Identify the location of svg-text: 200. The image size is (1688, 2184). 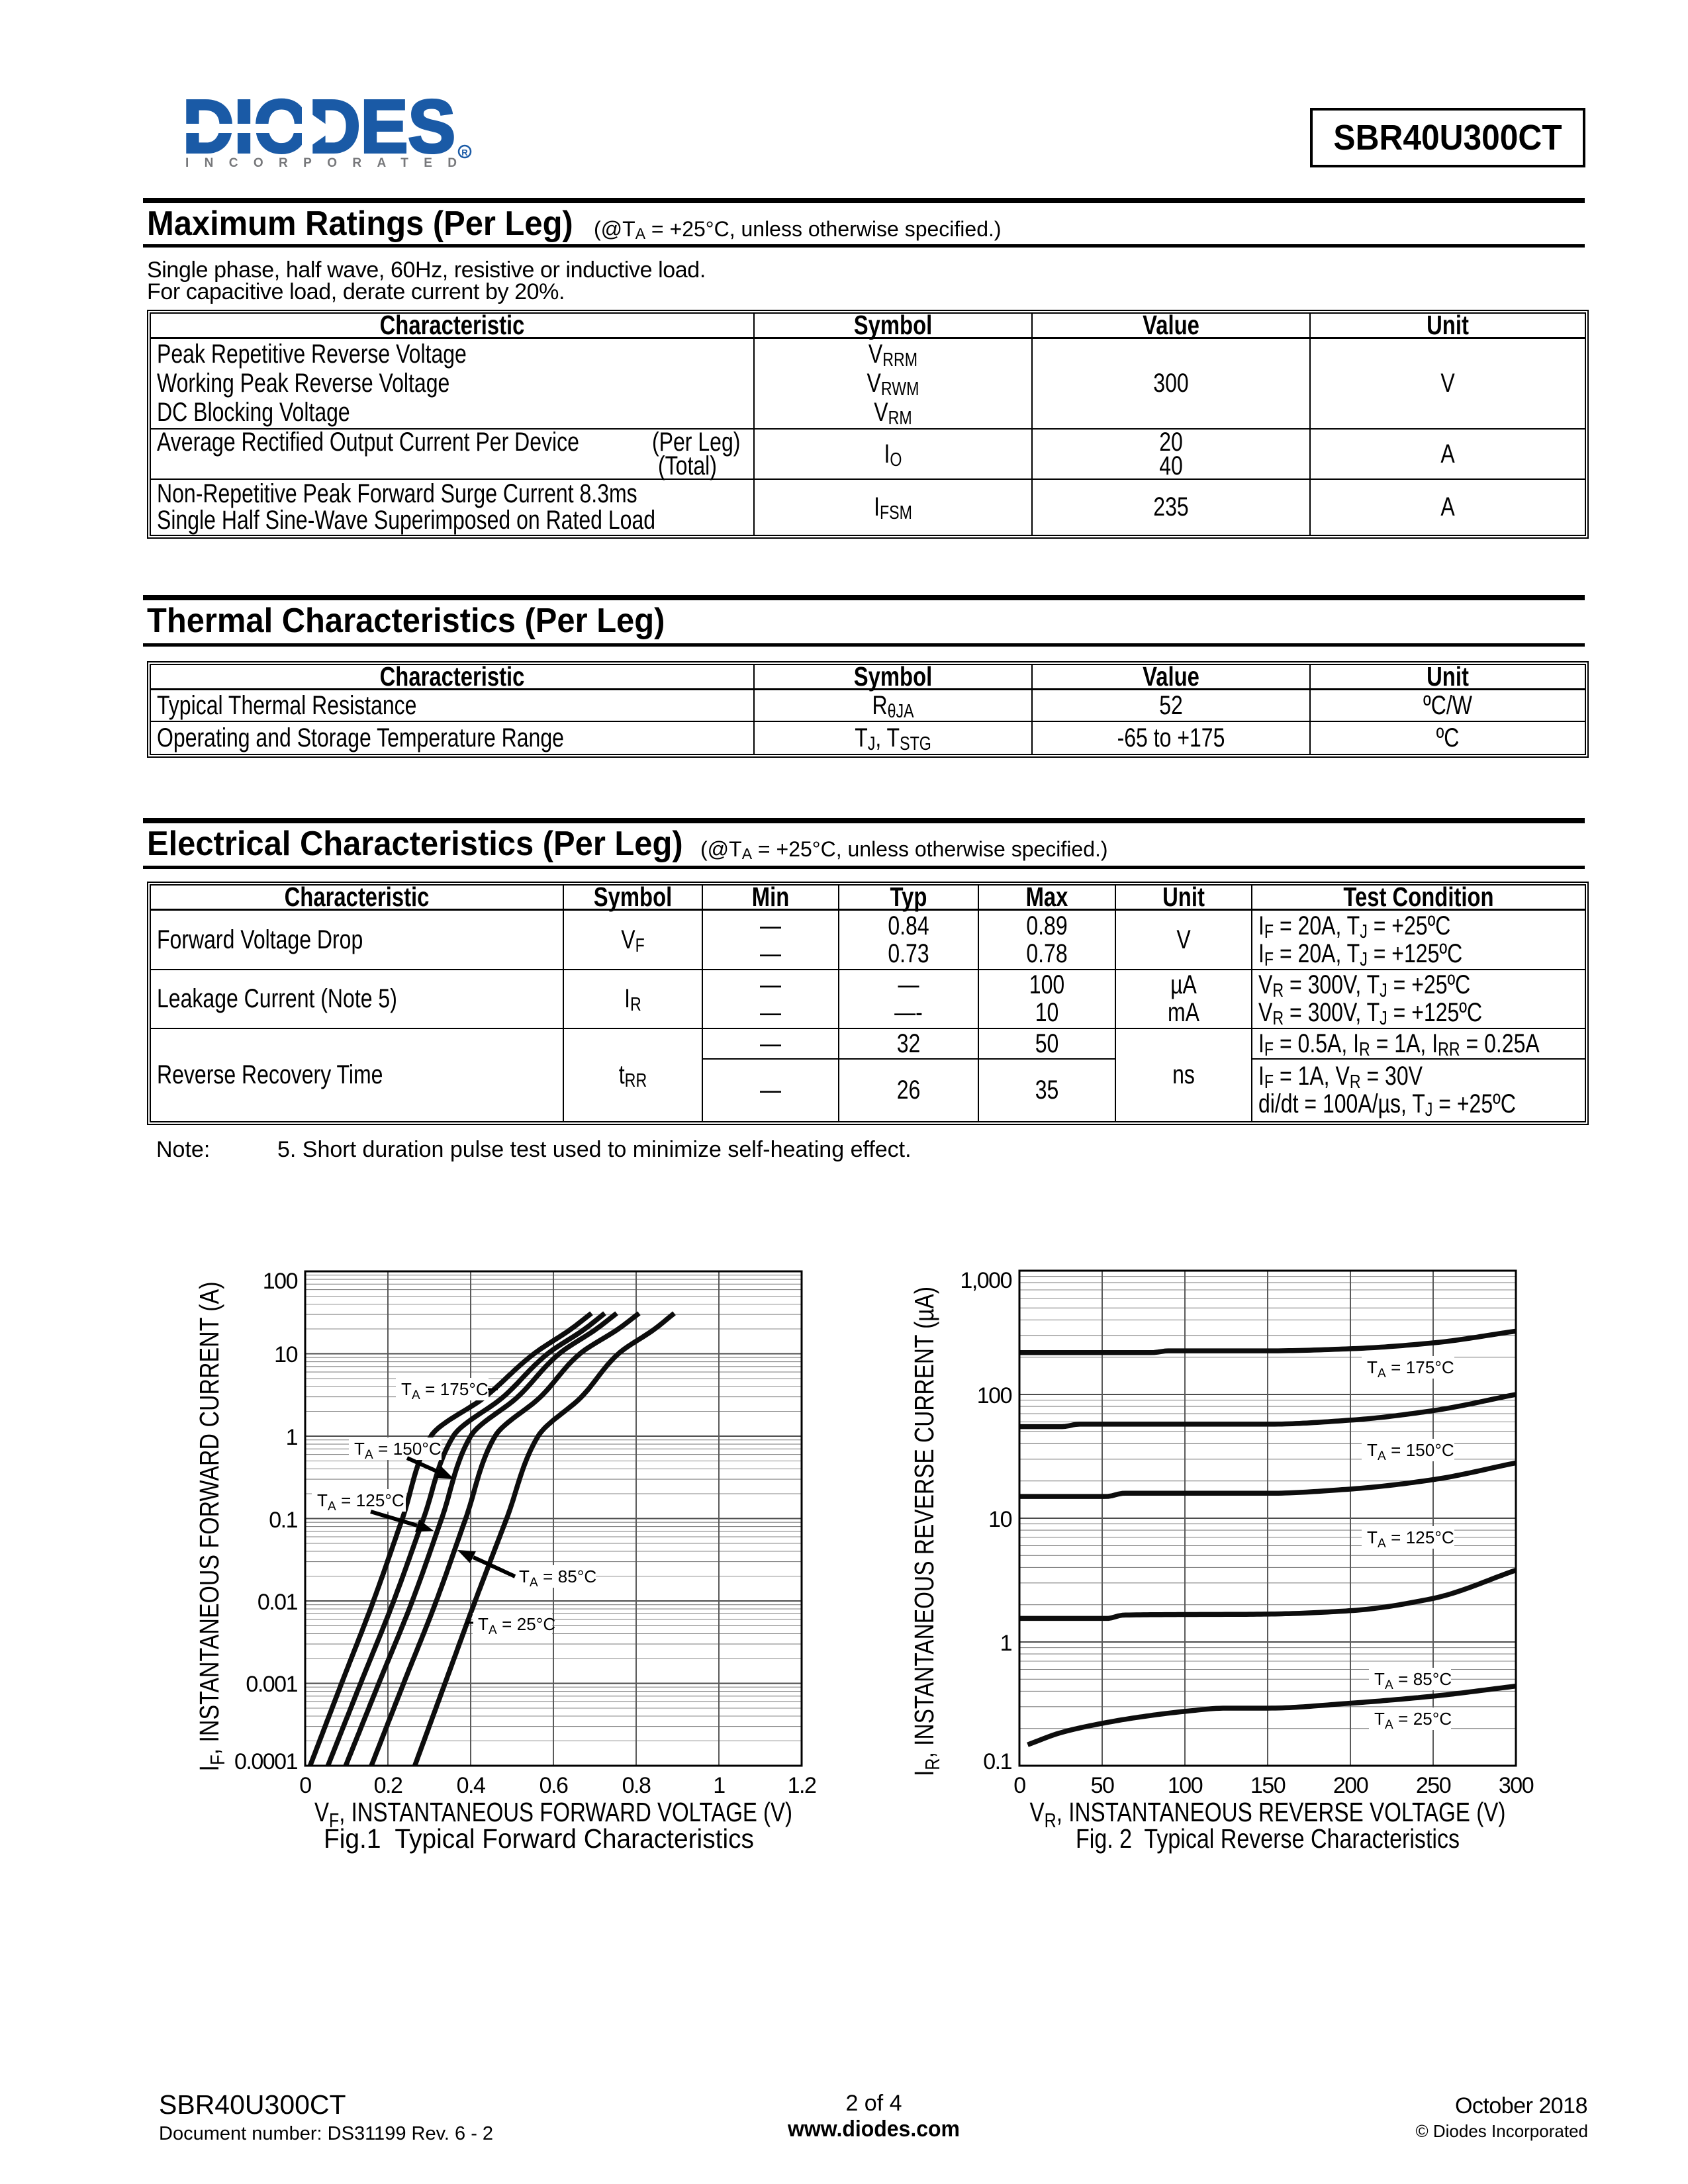
(1350, 1786).